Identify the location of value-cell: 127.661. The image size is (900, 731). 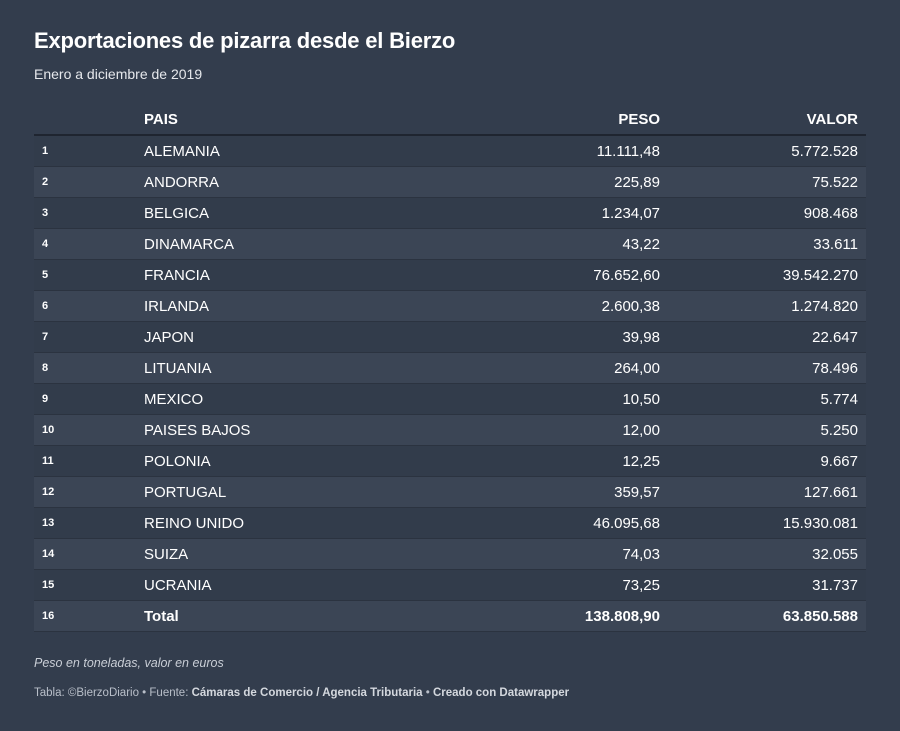
(767, 492).